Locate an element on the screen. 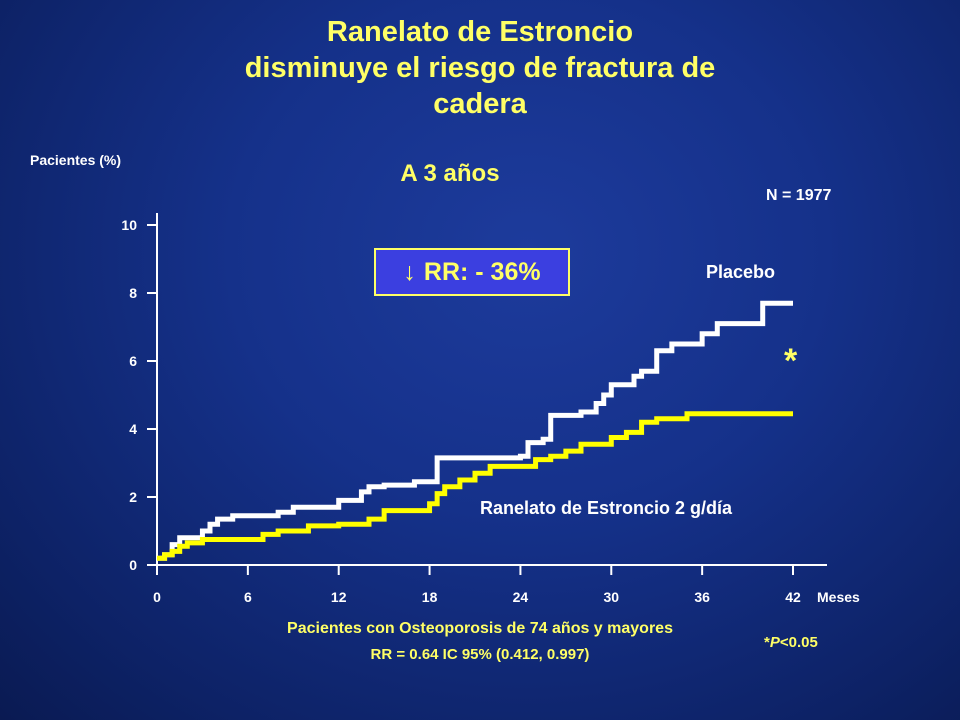 This screenshot has width=960, height=720. title-line-3: cadera is located at coordinates (480, 104).